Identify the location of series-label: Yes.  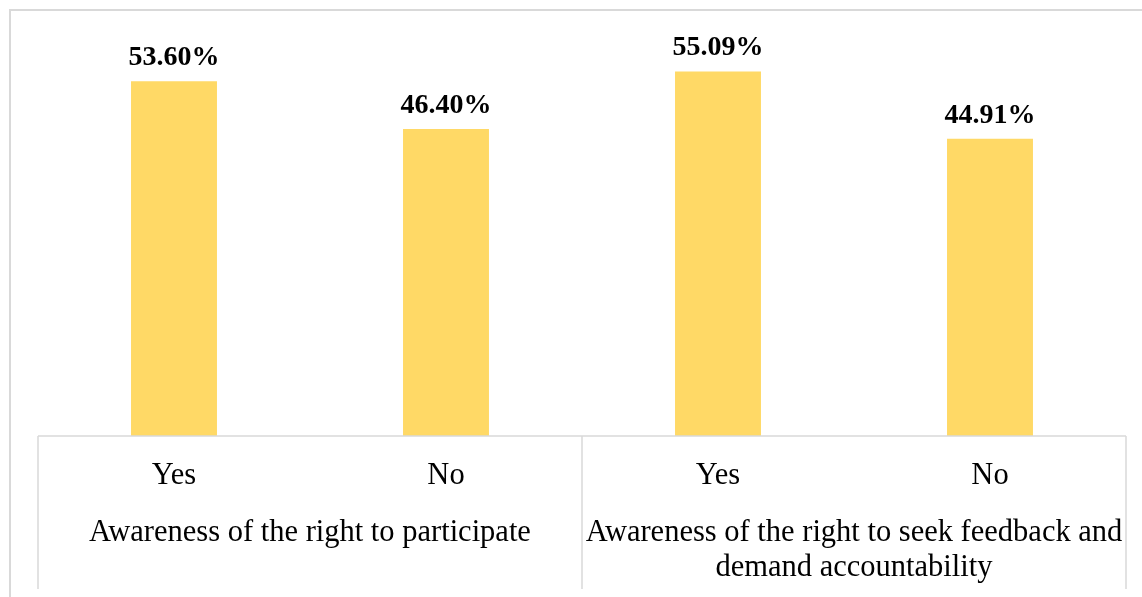
(174, 474).